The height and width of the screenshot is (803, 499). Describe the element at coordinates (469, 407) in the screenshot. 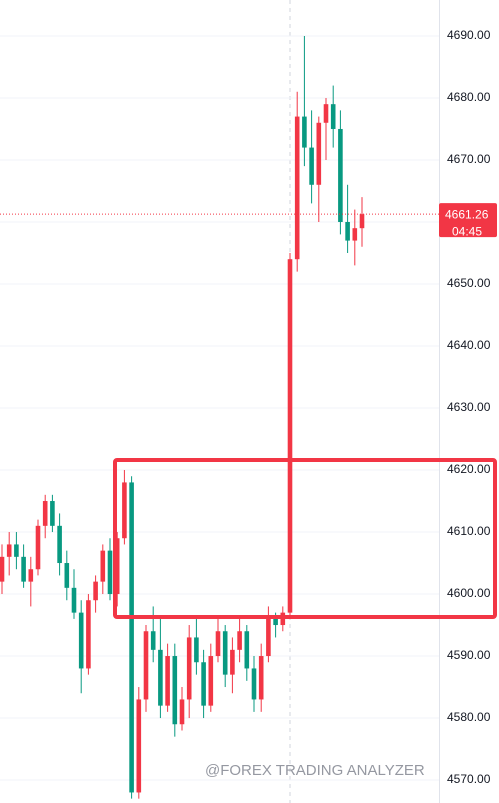

I see `y-tick-label: 4630.00` at that location.